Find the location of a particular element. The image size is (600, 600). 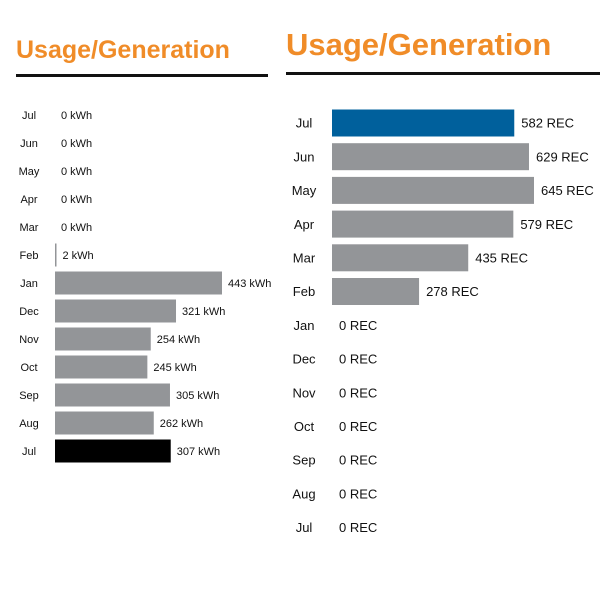

usage-value-label: 307 kWh is located at coordinates (198, 452).